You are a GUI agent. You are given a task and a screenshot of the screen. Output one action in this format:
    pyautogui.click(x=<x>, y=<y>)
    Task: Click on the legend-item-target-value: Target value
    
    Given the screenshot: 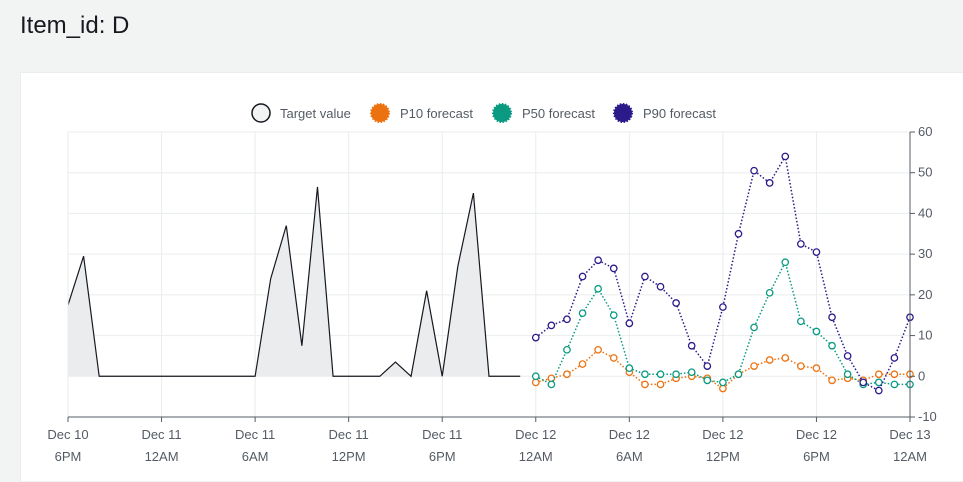 What is the action you would take?
    pyautogui.click(x=301, y=113)
    